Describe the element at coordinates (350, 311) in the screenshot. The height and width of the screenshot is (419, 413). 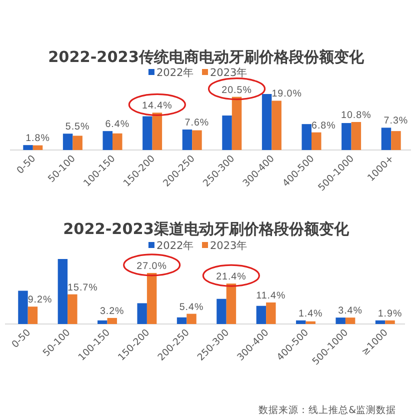
I see `data-label: 3.4%` at that location.